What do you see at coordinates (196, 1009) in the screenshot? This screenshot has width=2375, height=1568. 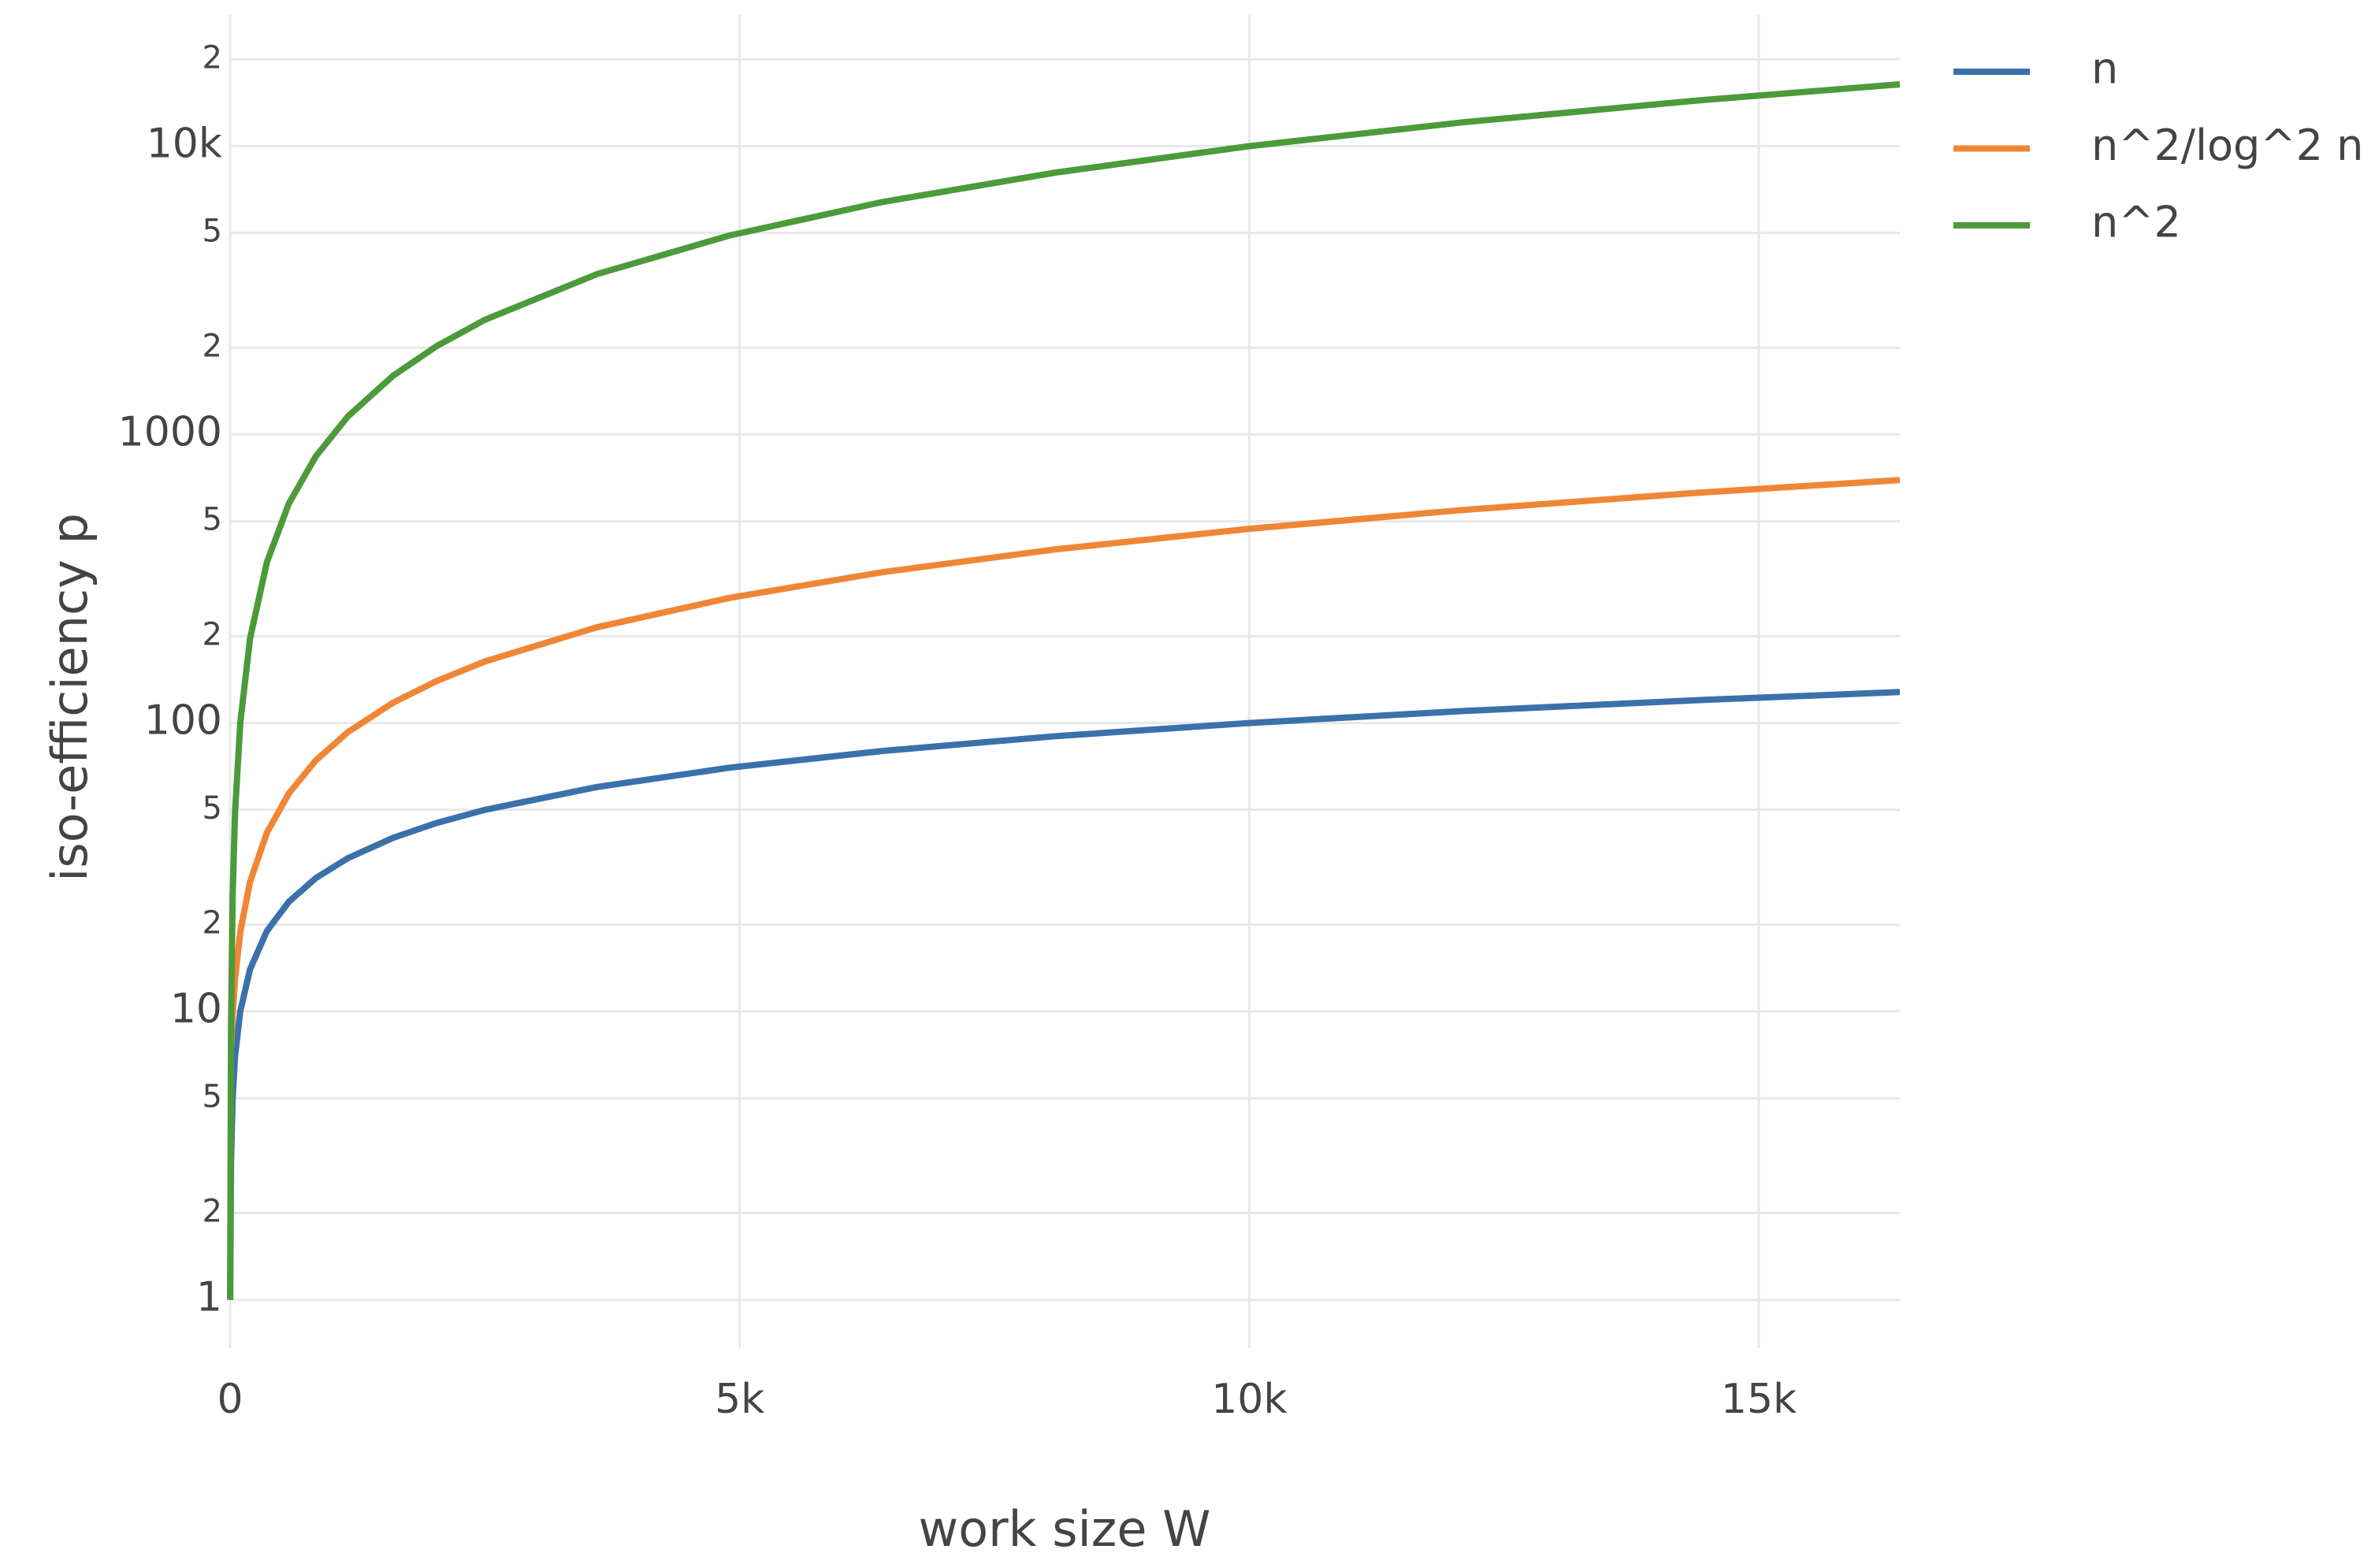 I see `y-tick-label: 10` at bounding box center [196, 1009].